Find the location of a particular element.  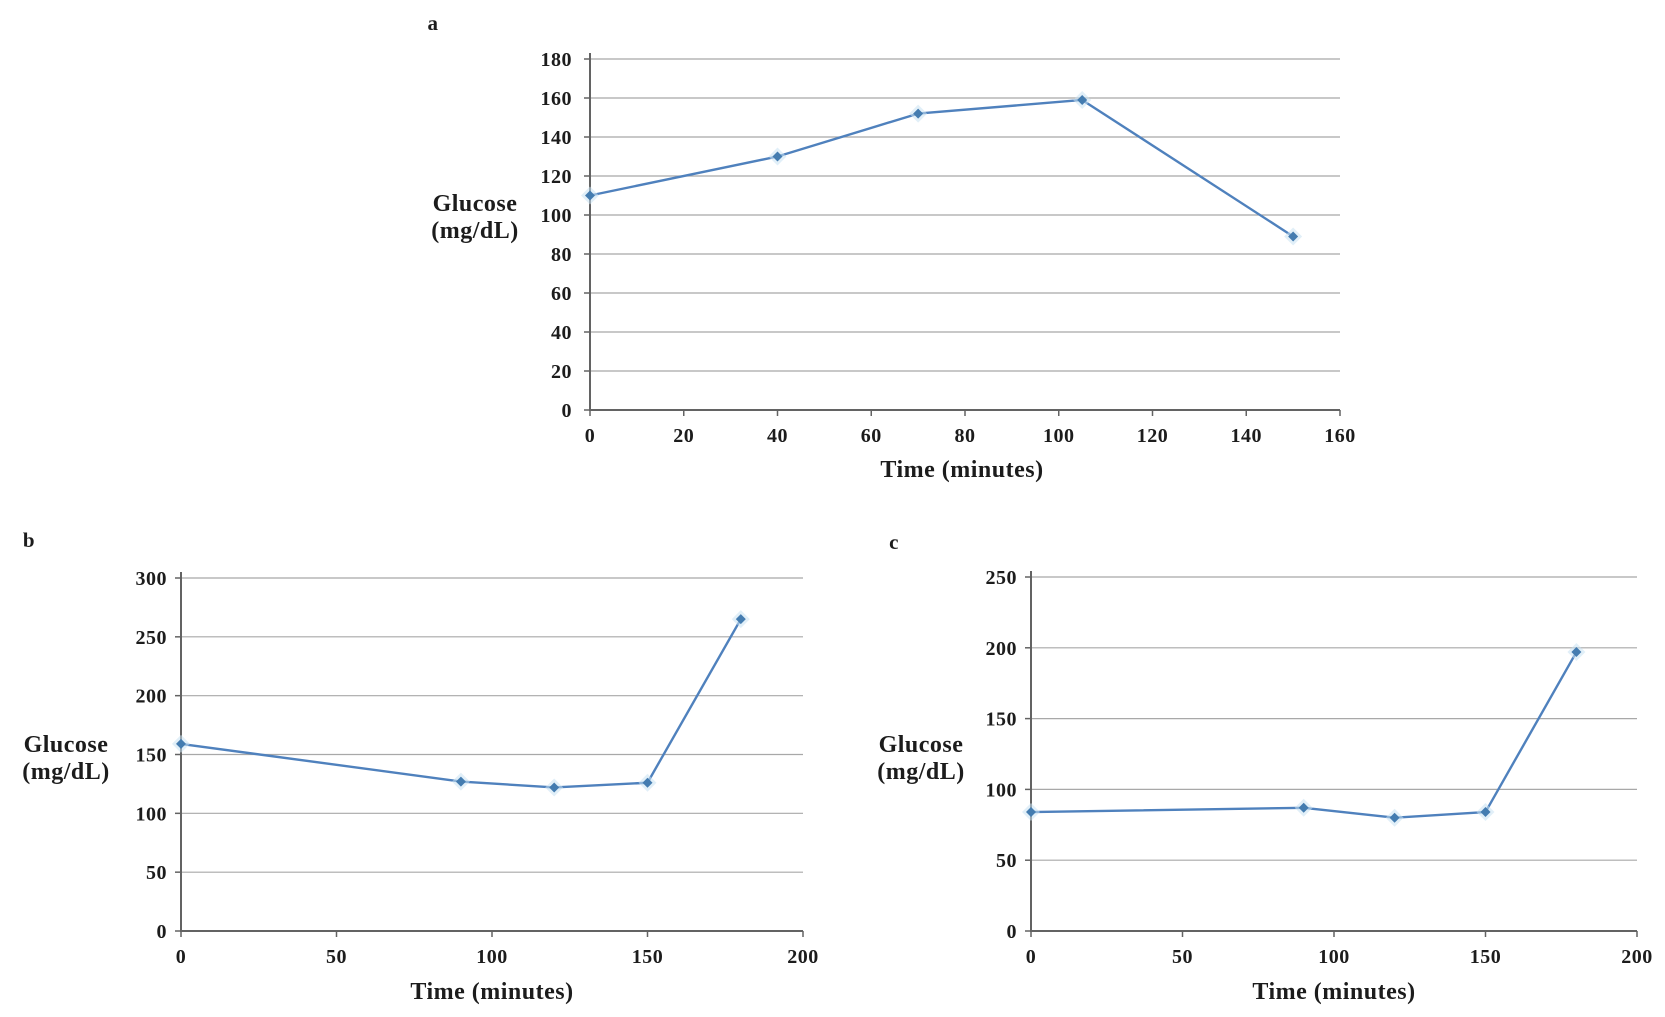

x-tick-label: 120 is located at coordinates (1153, 436).